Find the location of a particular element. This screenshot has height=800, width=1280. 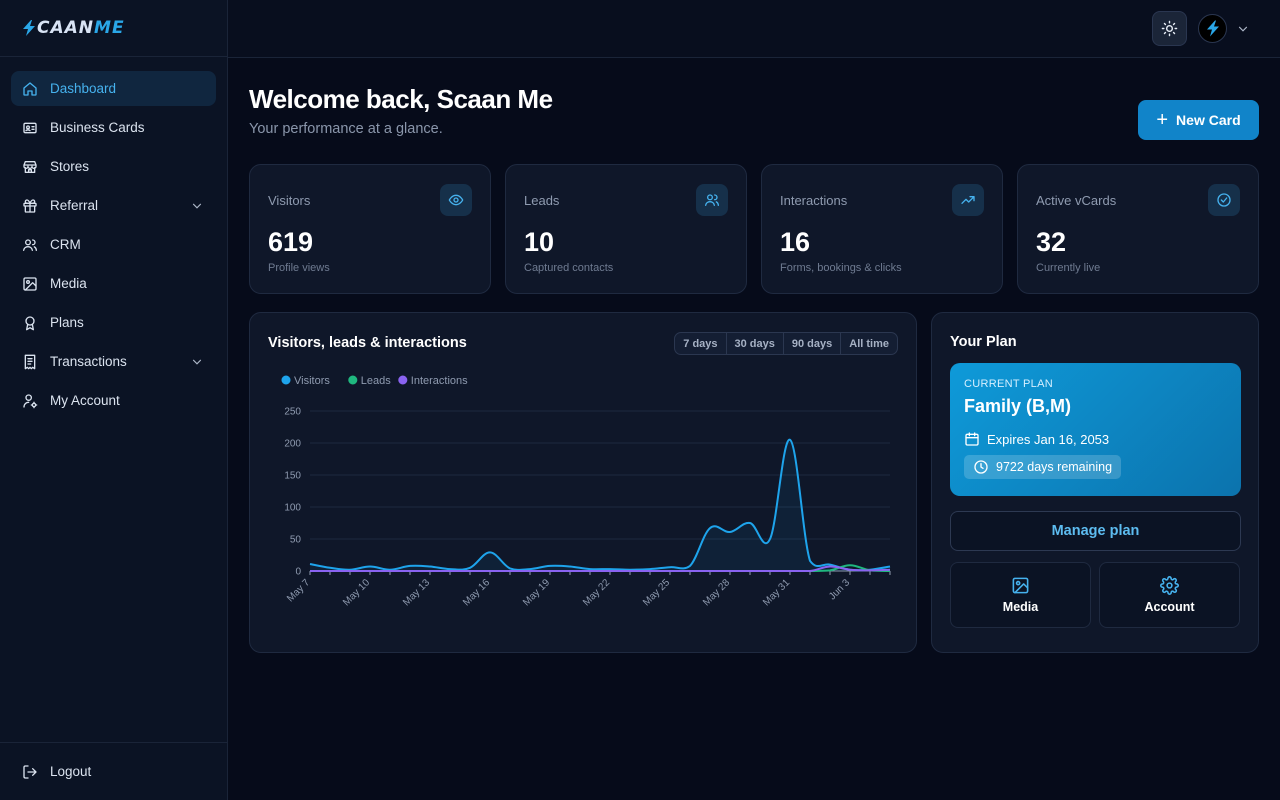

x-tick-label: May 16 is located at coordinates (476, 592).